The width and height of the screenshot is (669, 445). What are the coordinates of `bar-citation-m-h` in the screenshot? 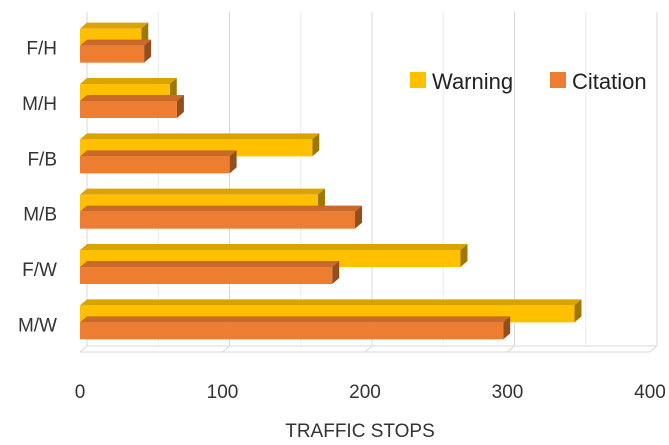 It's located at (132, 106).